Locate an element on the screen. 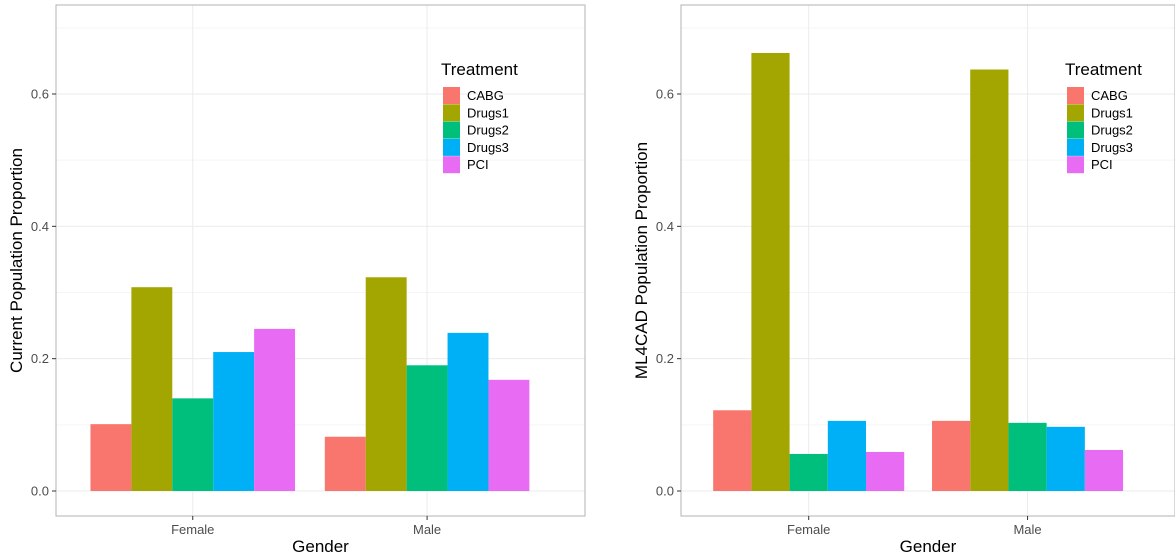  y-axis-title: ML4CAD Population Proportion is located at coordinates (641, 260).